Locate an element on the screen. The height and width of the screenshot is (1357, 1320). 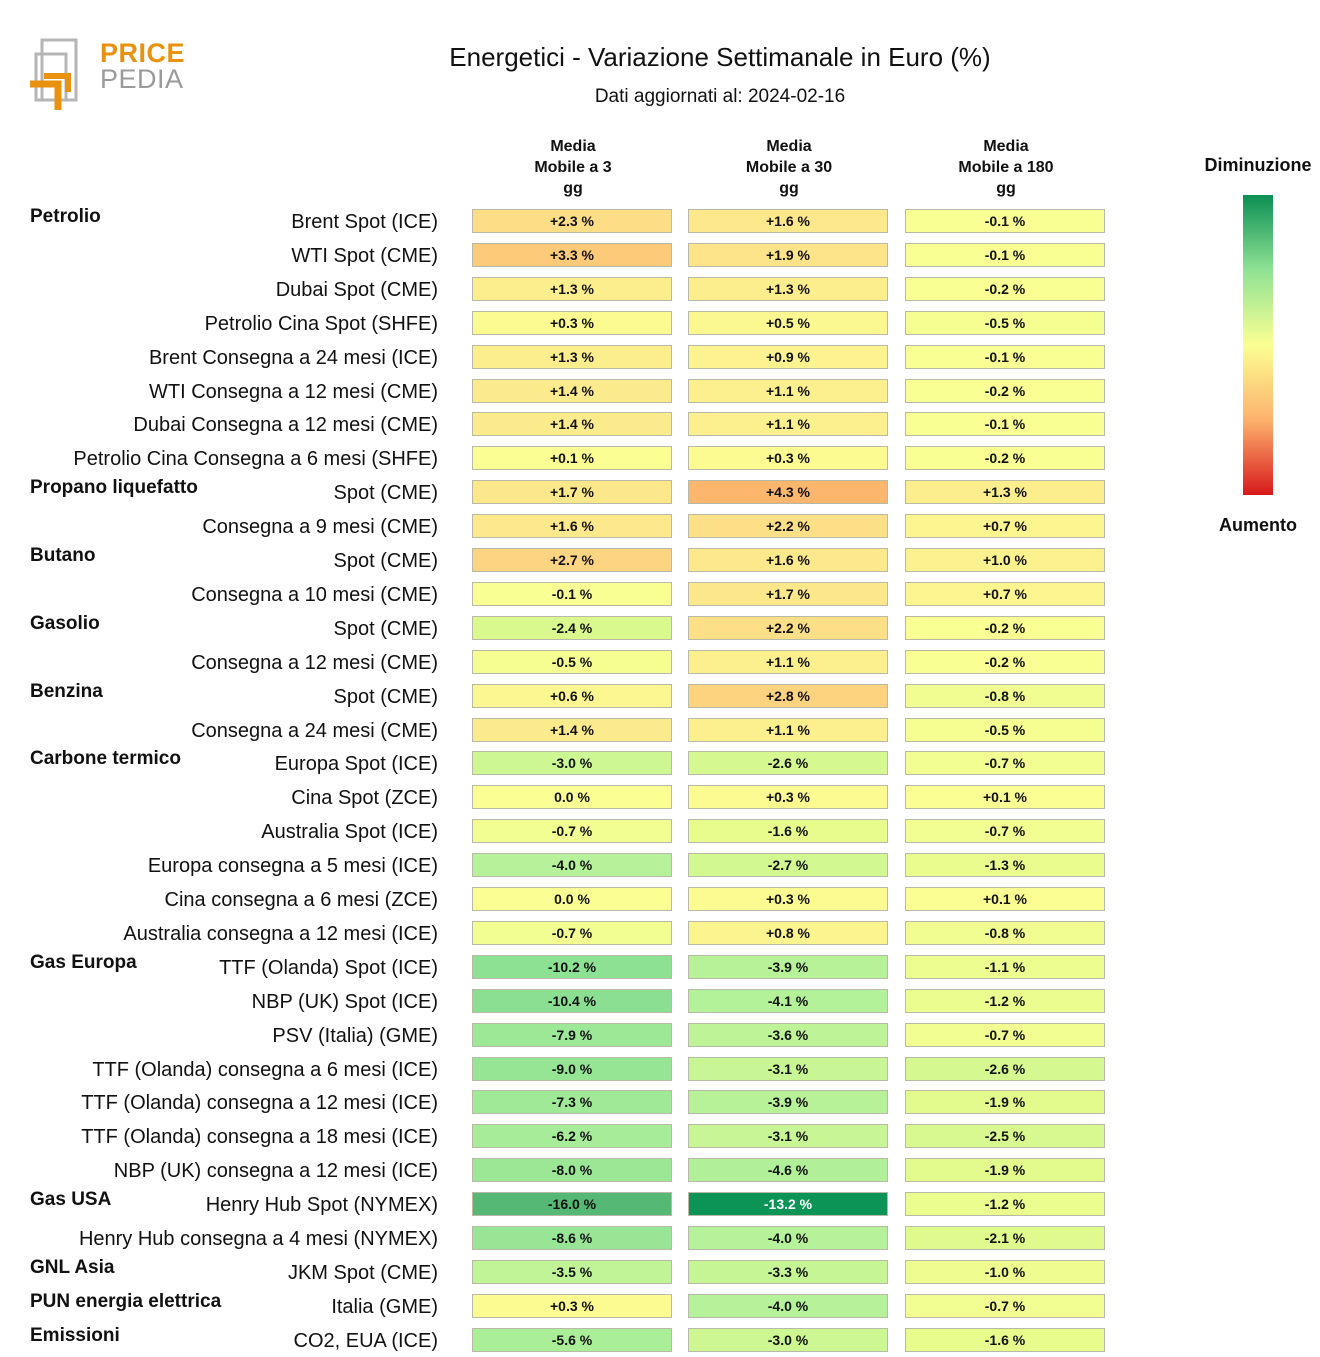
row-label: Consegna a 24 mesi (CME) is located at coordinates (314, 730).